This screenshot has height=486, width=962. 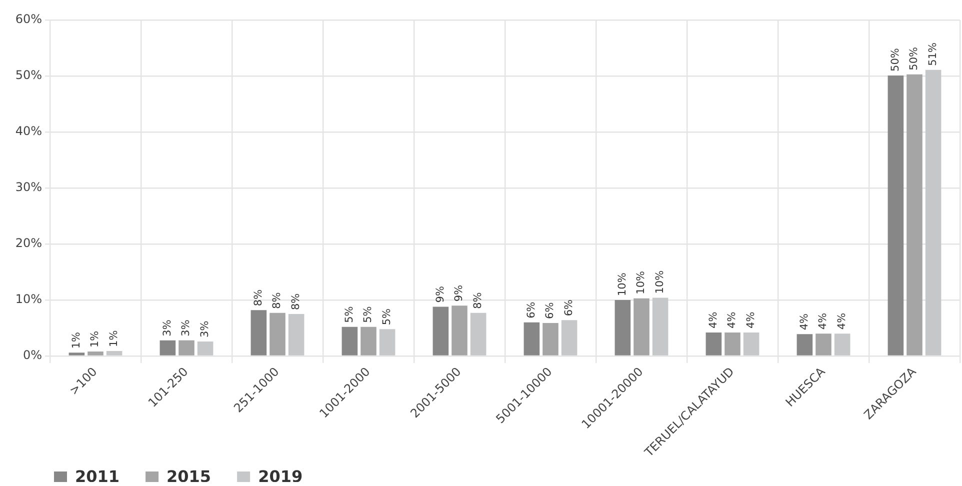 I want to click on y-tick-label: 30%, so click(x=28, y=187).